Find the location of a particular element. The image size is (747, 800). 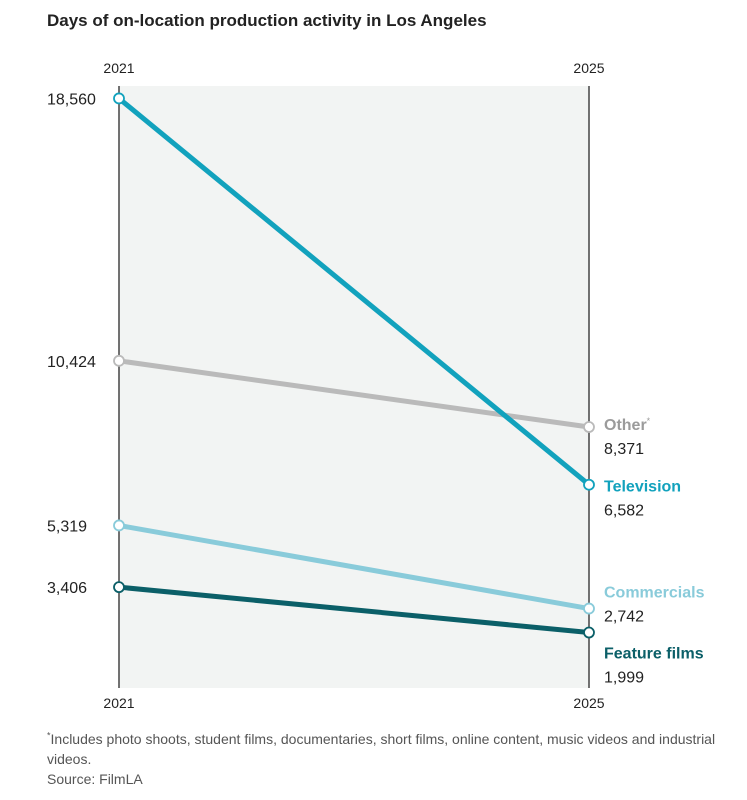

value-label-2025-television: 6,582 is located at coordinates (624, 511).